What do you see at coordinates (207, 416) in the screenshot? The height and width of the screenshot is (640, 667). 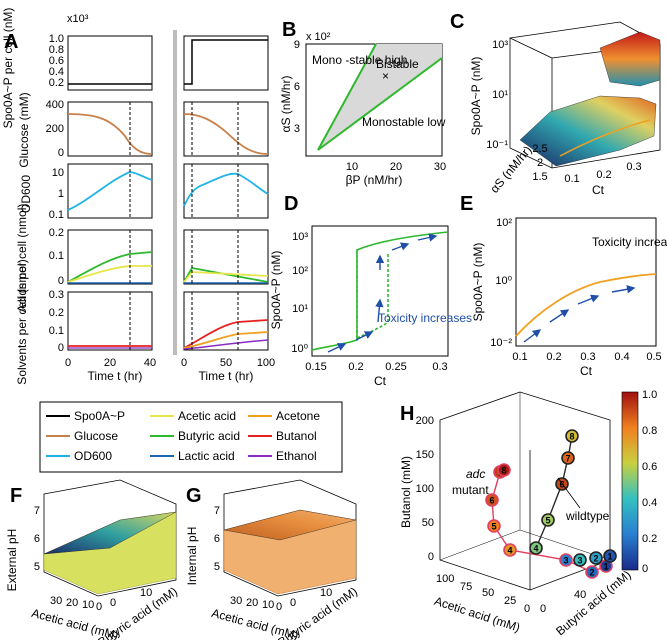 I see `legend-item: Acetic acid` at bounding box center [207, 416].